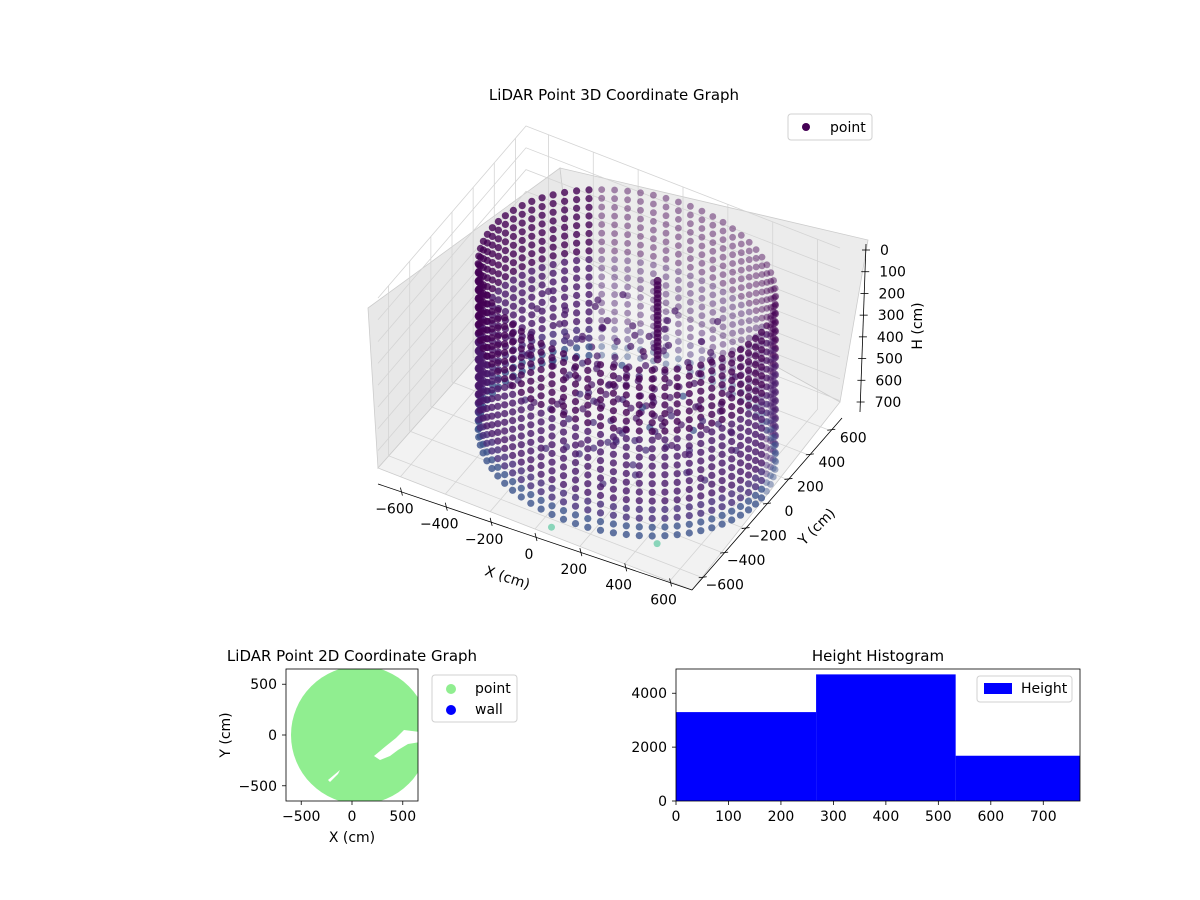 The width and height of the screenshot is (1200, 900). I want to click on histogram-frame, so click(878, 735).